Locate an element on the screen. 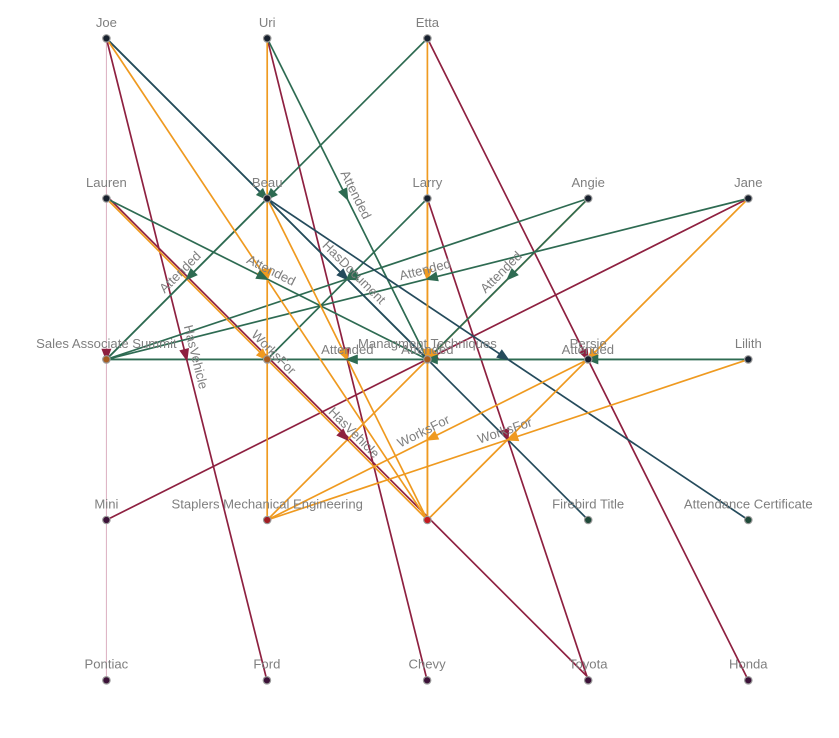 Image resolution: width=839 pixels, height=738 pixels. svg-text:Staplers Mechanical Engineerin: Staplers Mechanical Engineering is located at coordinates (266, 503).